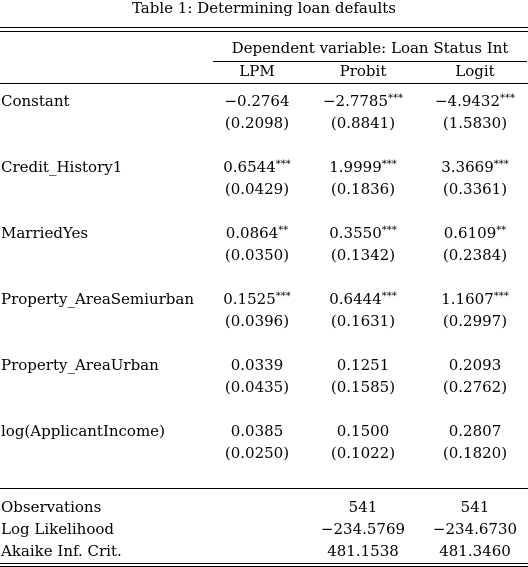 The width and height of the screenshot is (528, 567). I want to click on coefficient-cell: 1.9999***, so click(363, 167).